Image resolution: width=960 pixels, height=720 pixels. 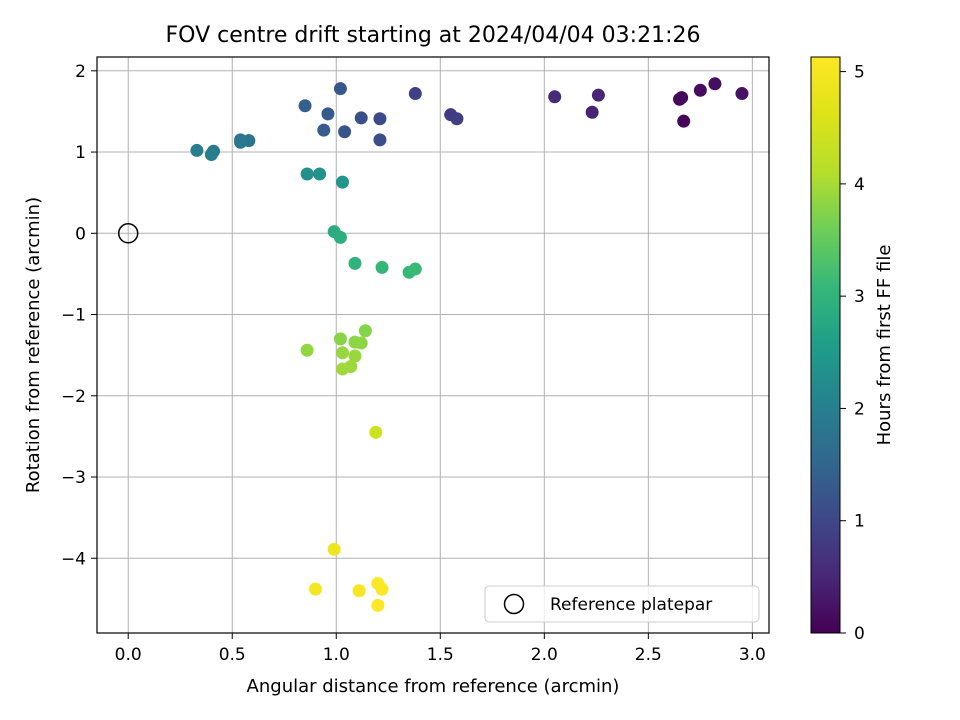 I want to click on y-axis-ticks: −4 −3 −2 −1 0 1 2, so click(x=79, y=315).